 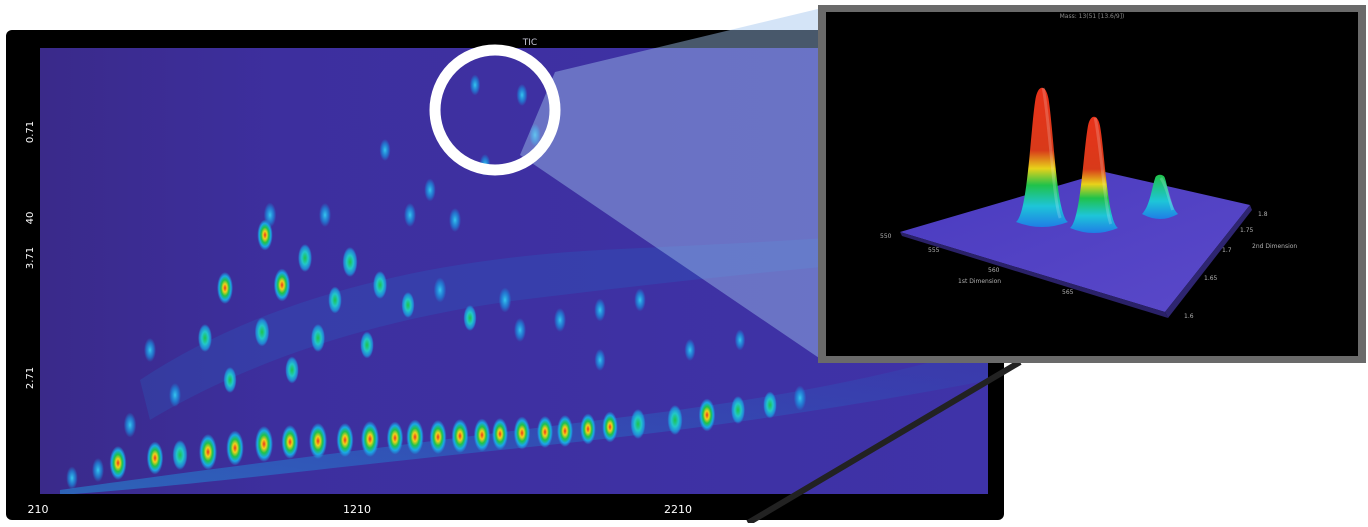 I want to click on y-tick-label: 3.71, so click(x=30, y=258).